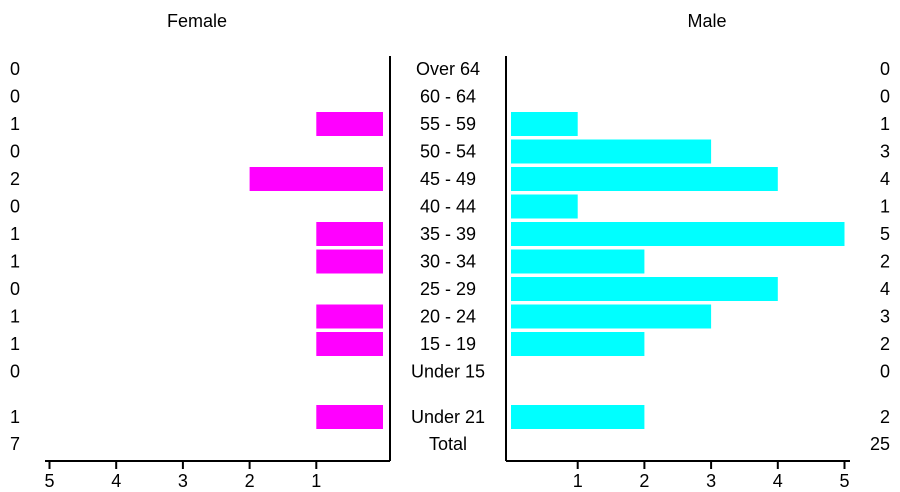  Describe the element at coordinates (448, 207) in the screenshot. I see `age-group-label: 40 - 44` at that location.